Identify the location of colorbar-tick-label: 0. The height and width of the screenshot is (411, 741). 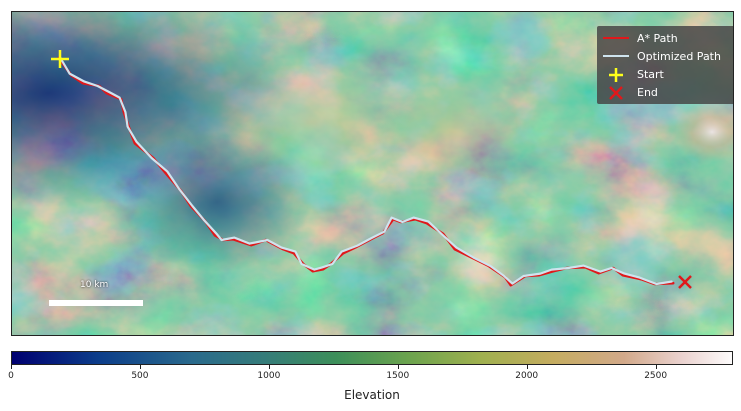
(11, 376).